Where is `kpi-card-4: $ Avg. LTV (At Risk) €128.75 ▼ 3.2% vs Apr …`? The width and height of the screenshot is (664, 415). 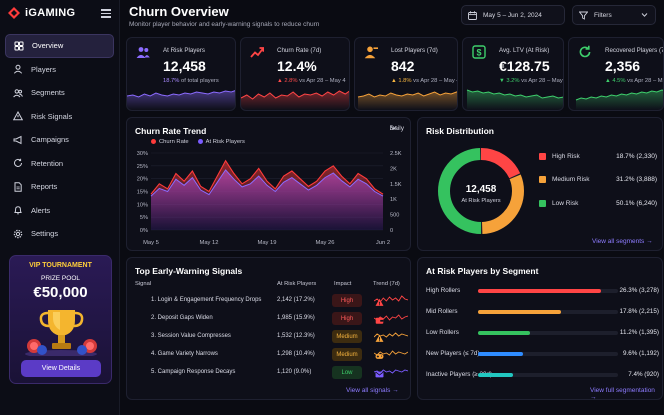 kpi-card-4: $ Avg. LTV (At Risk) €128.75 ▼ 3.2% vs Apr … is located at coordinates (513, 74).